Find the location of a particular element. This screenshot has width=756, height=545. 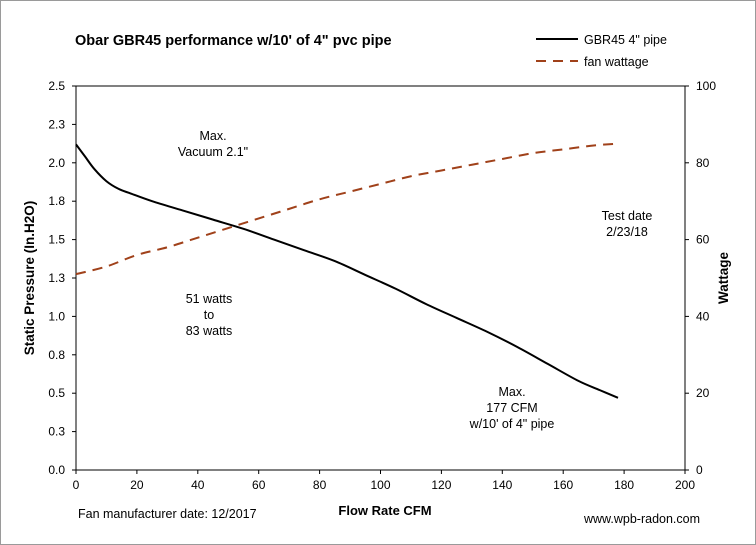

y-tick-label: 0.8 is located at coordinates (56, 355).